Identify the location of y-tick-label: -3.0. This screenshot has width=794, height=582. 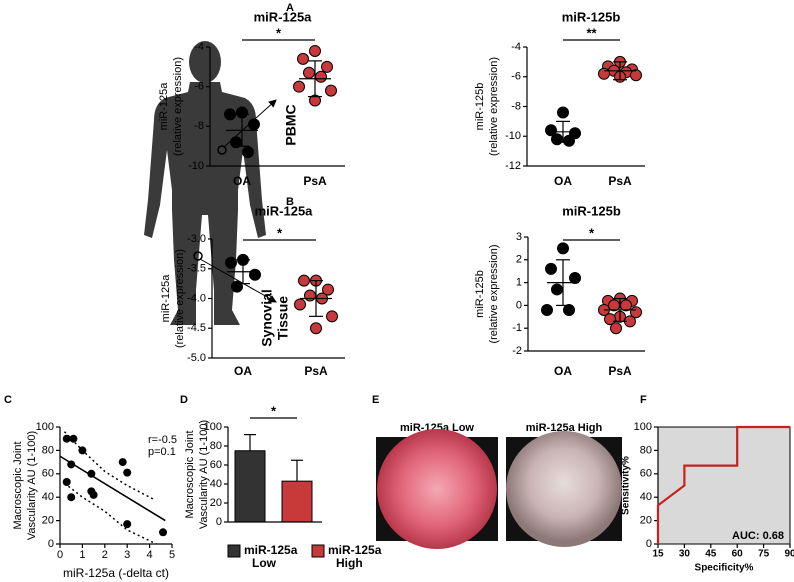
(196, 239).